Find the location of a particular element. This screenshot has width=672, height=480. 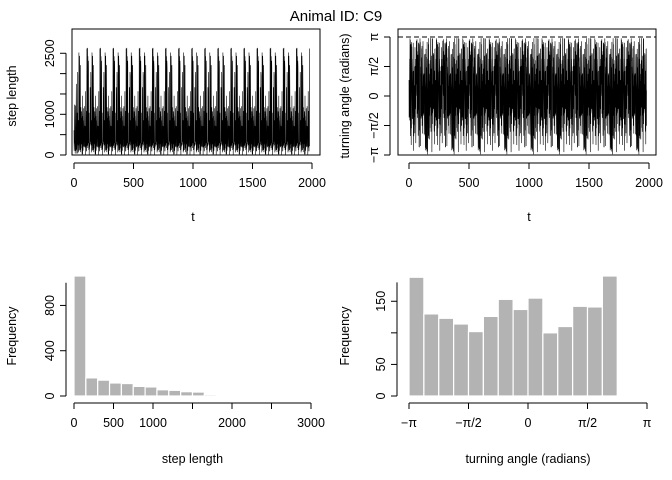

y-tick-label: 1000 is located at coordinates (50, 114).